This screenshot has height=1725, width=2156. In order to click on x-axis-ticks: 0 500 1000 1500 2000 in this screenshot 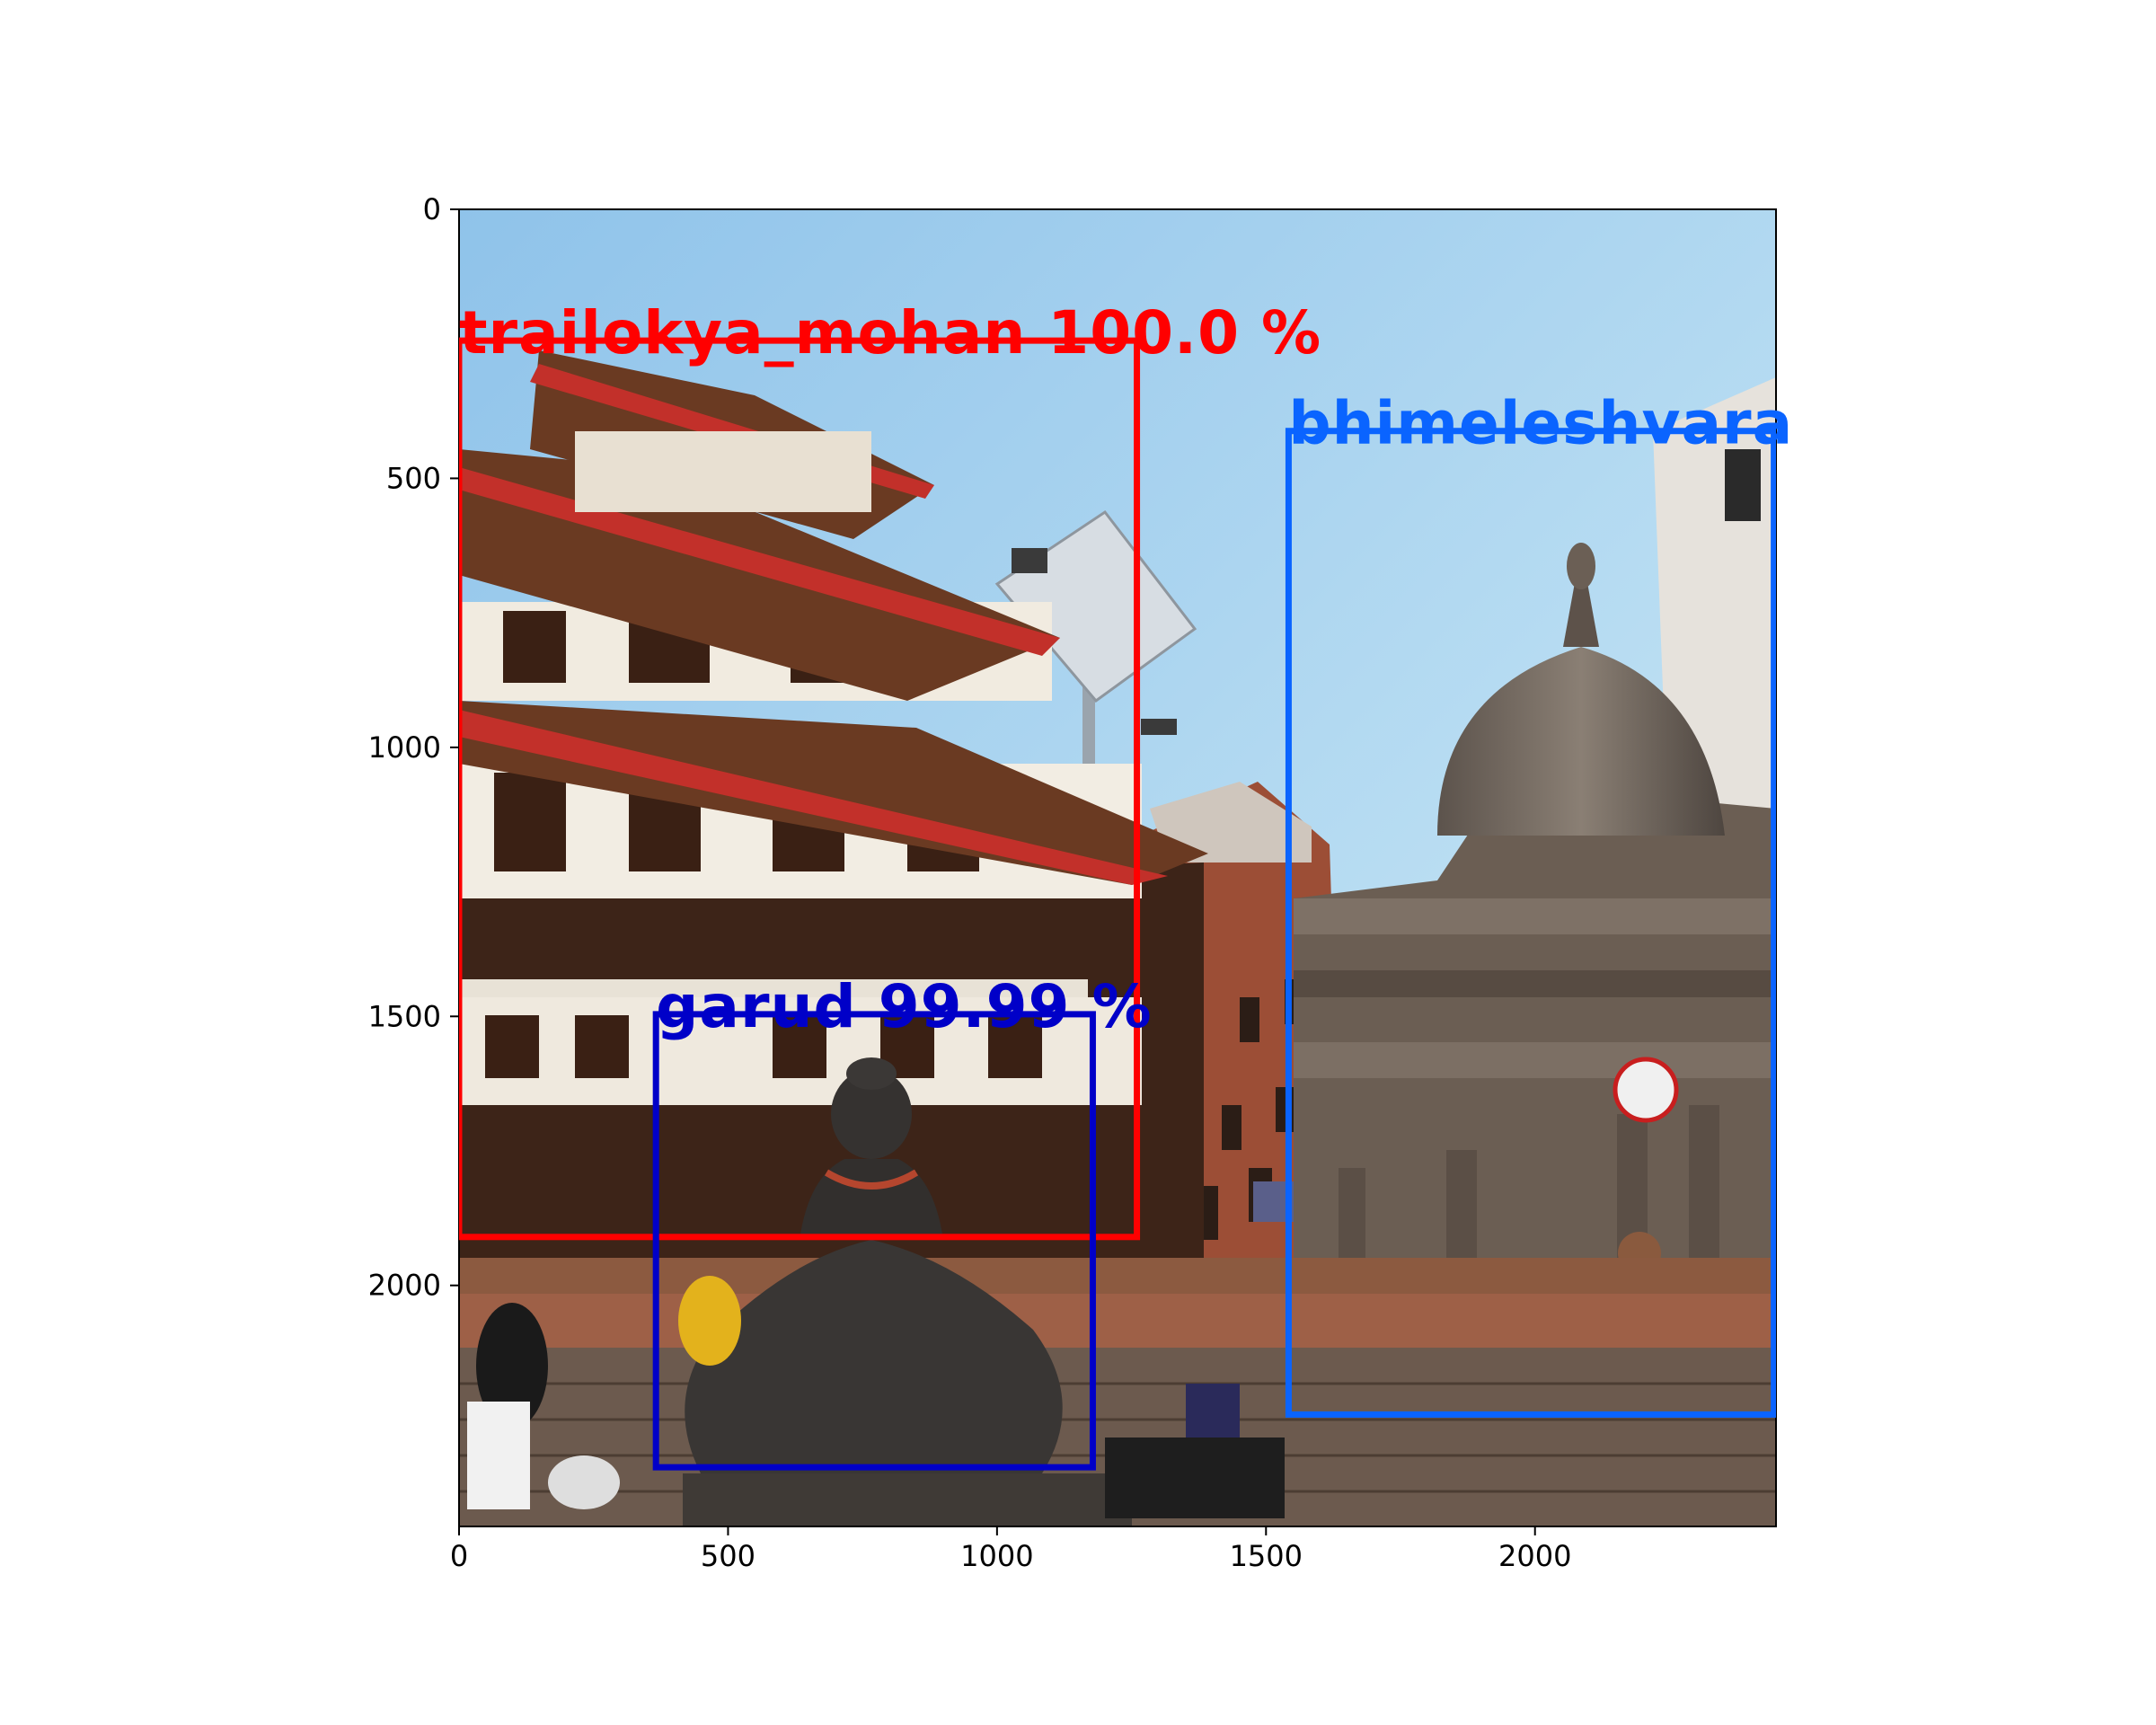, I will do `click(1010, 1549)`.